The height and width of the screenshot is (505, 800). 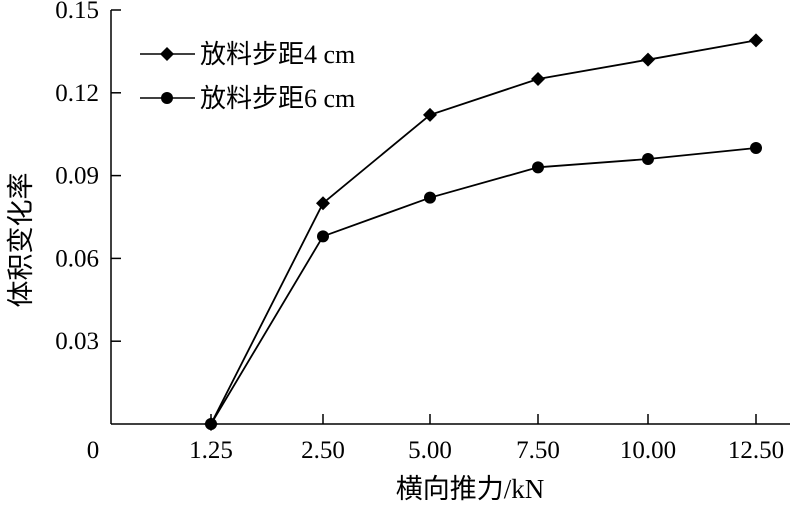 I want to click on y-tick-label: 0.09, so click(x=77, y=176).